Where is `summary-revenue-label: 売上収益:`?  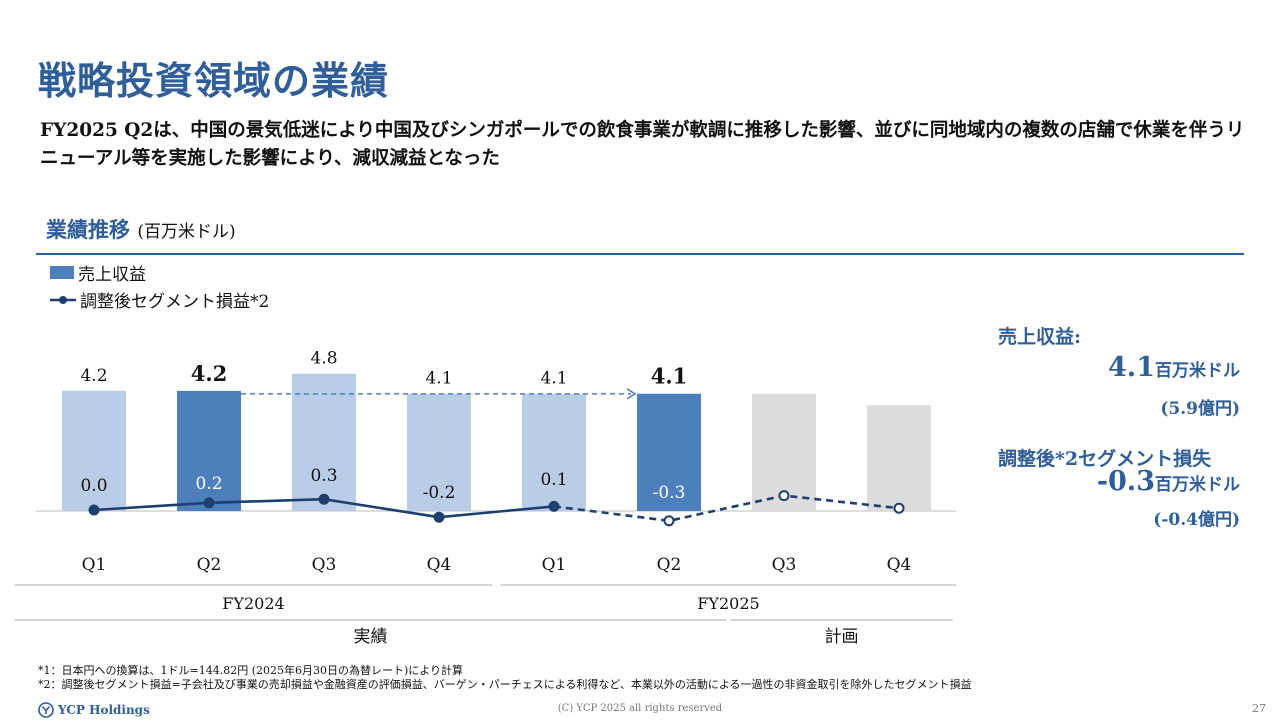 summary-revenue-label: 売上収益: is located at coordinates (1040, 337).